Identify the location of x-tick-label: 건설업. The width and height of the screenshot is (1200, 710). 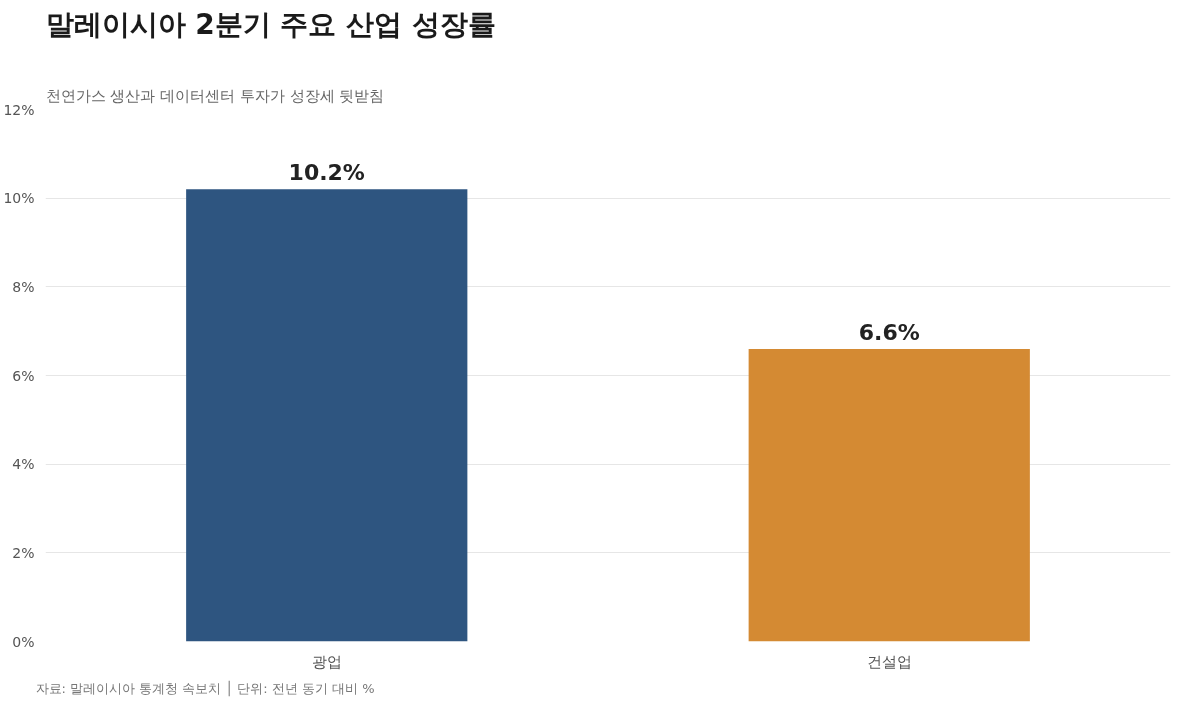
(889, 661).